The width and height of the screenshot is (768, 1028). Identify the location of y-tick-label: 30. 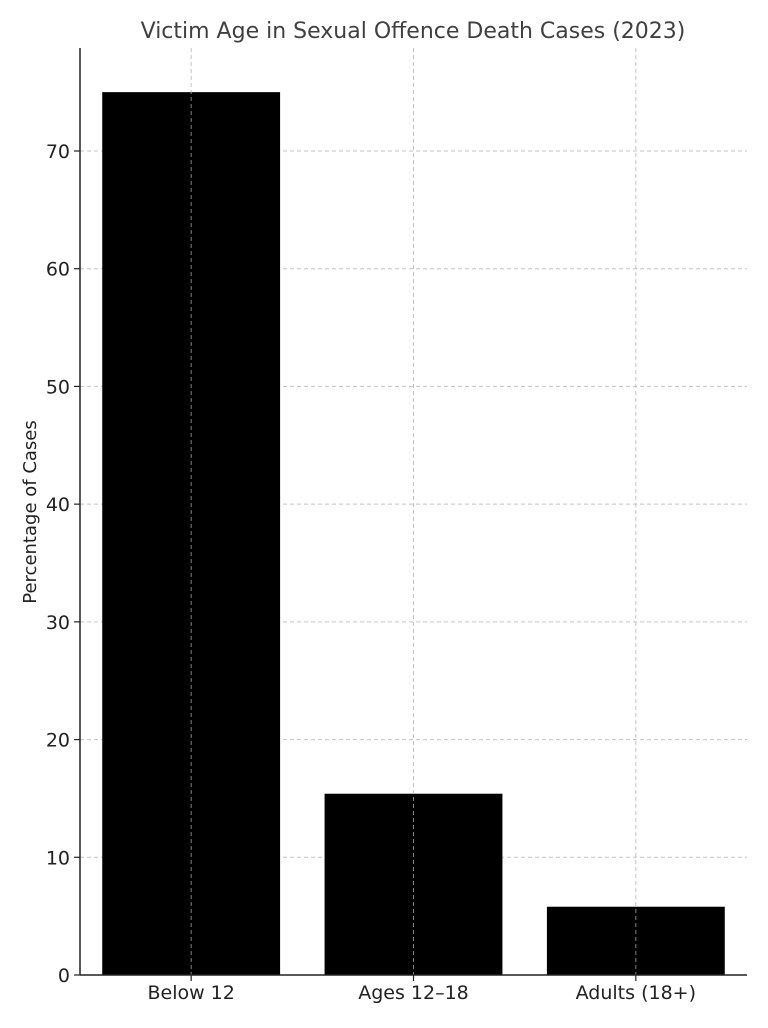
(58, 623).